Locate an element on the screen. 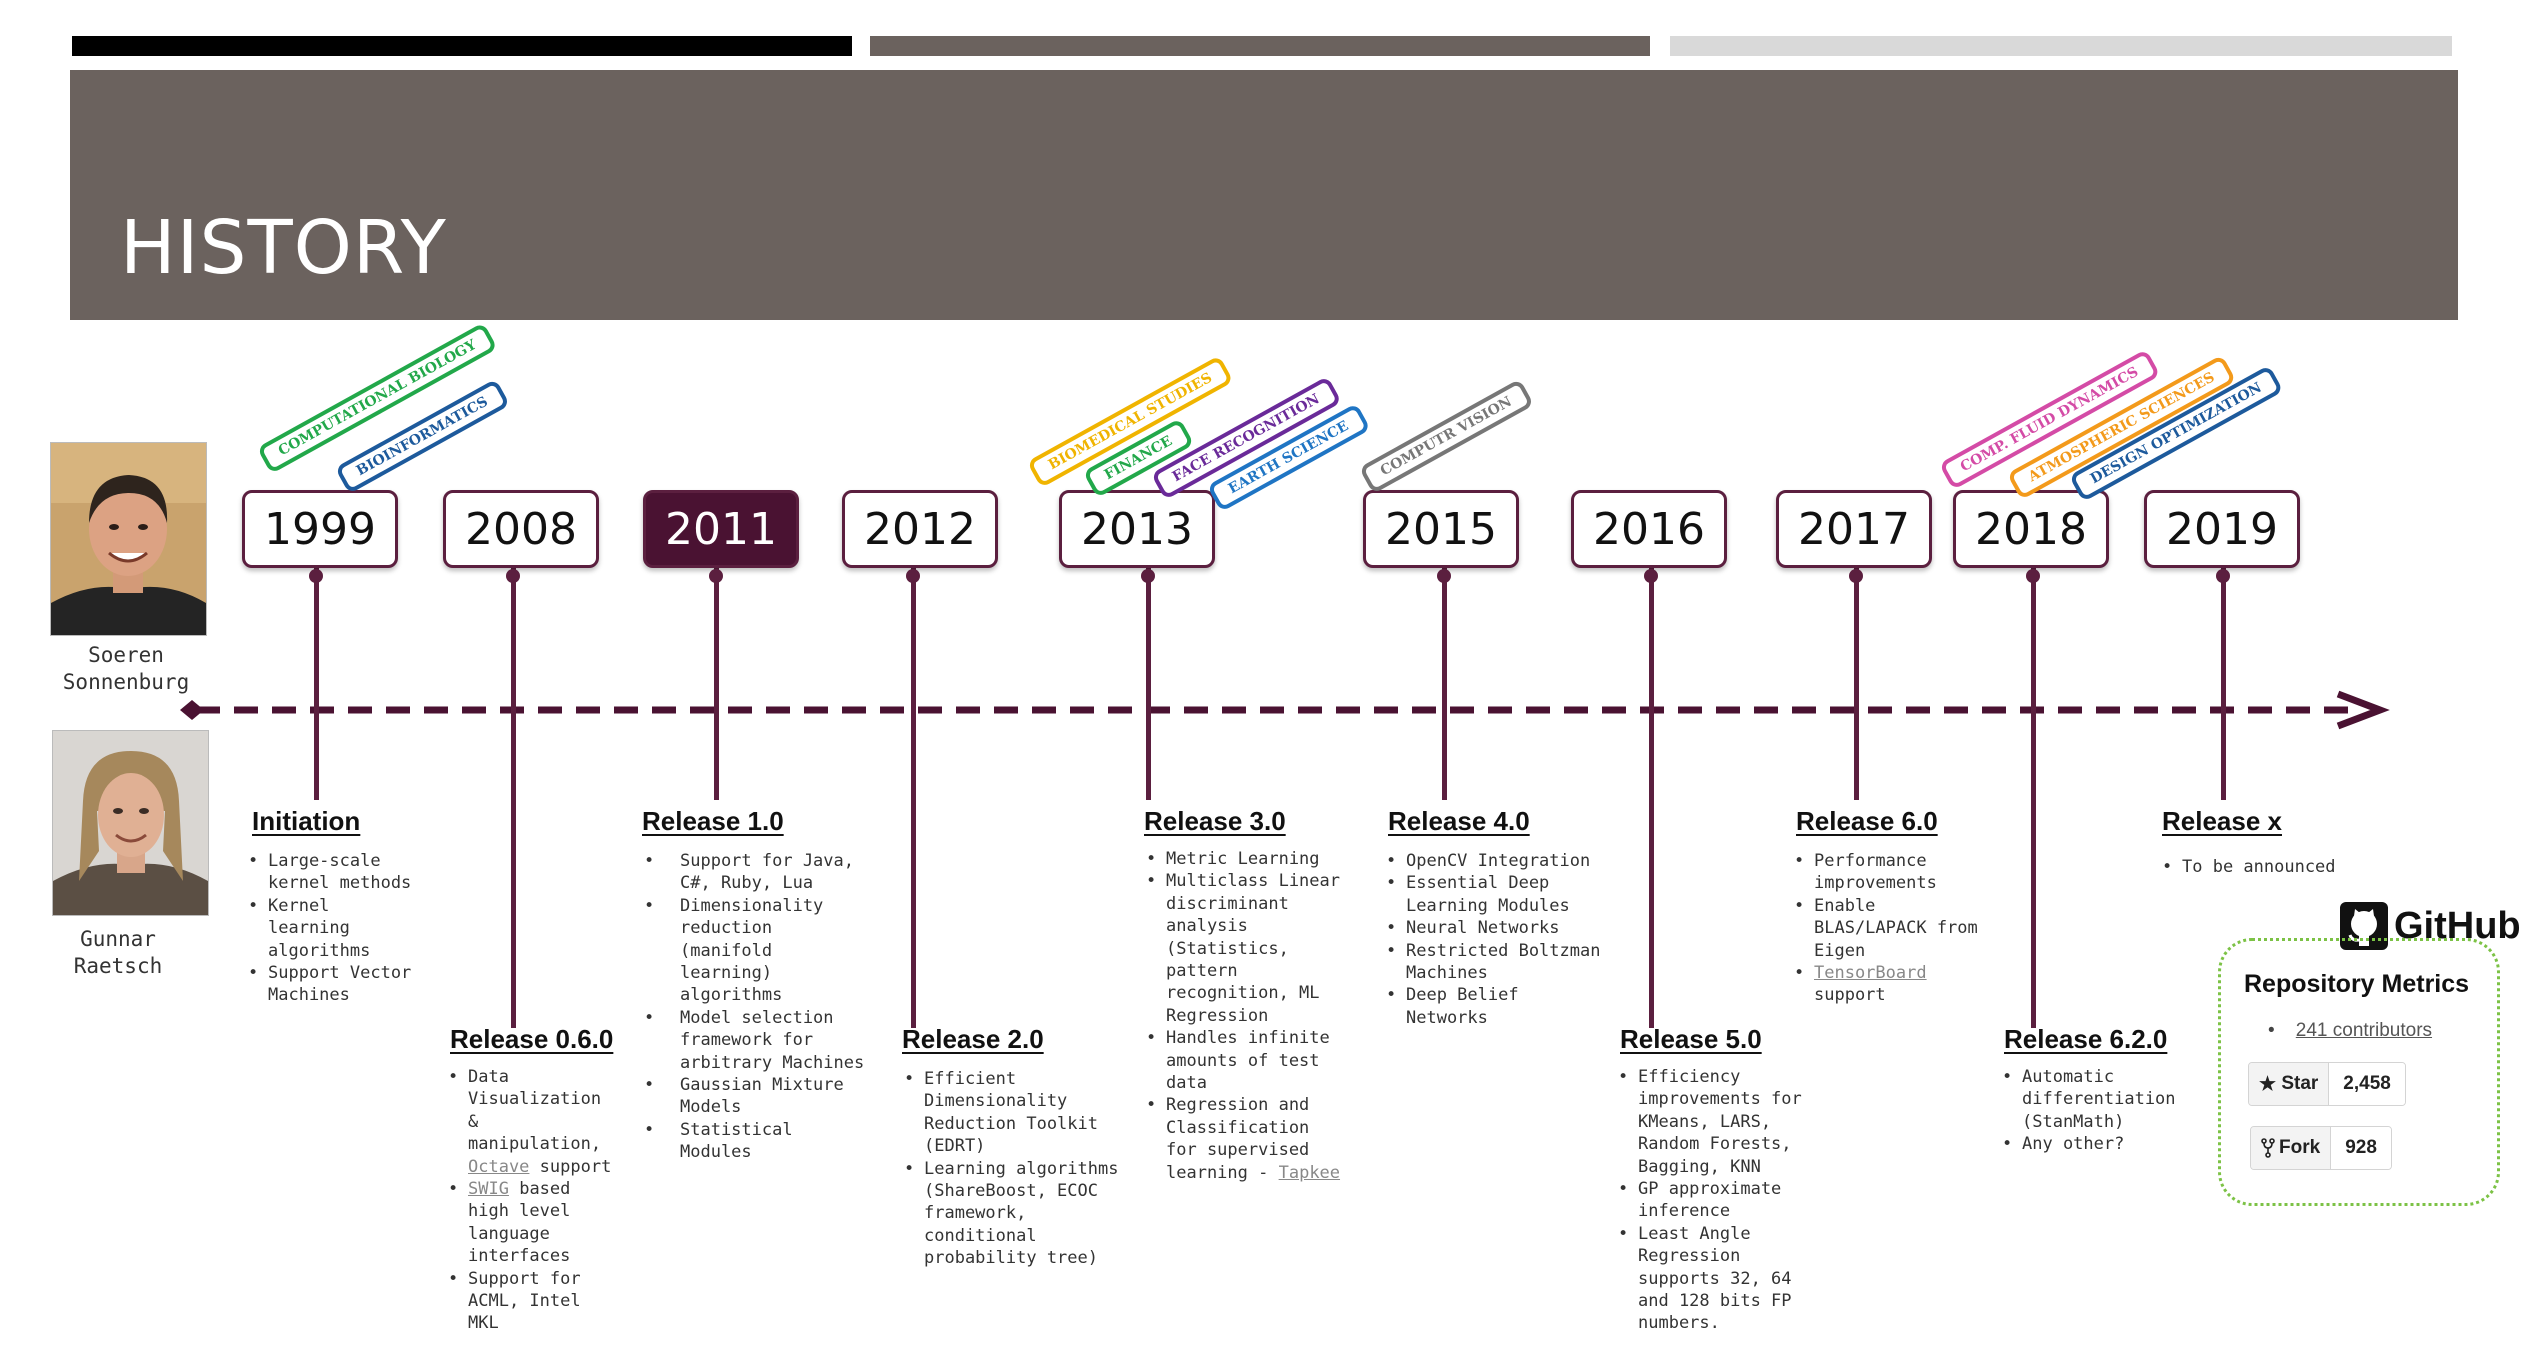  timeline-dot-1999 is located at coordinates (316, 576).